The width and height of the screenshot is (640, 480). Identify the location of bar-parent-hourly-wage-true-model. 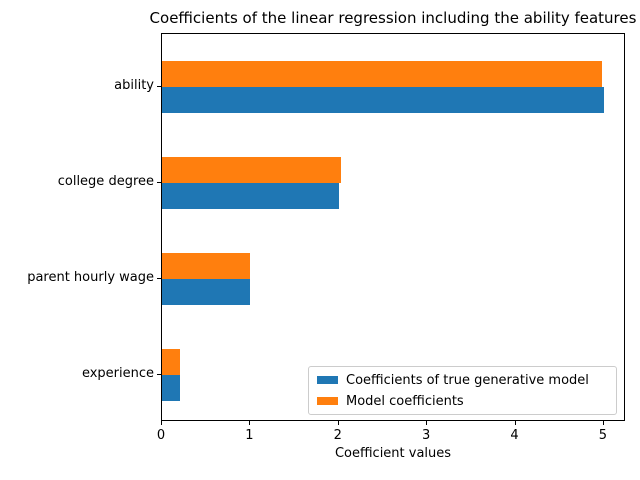
(206, 292).